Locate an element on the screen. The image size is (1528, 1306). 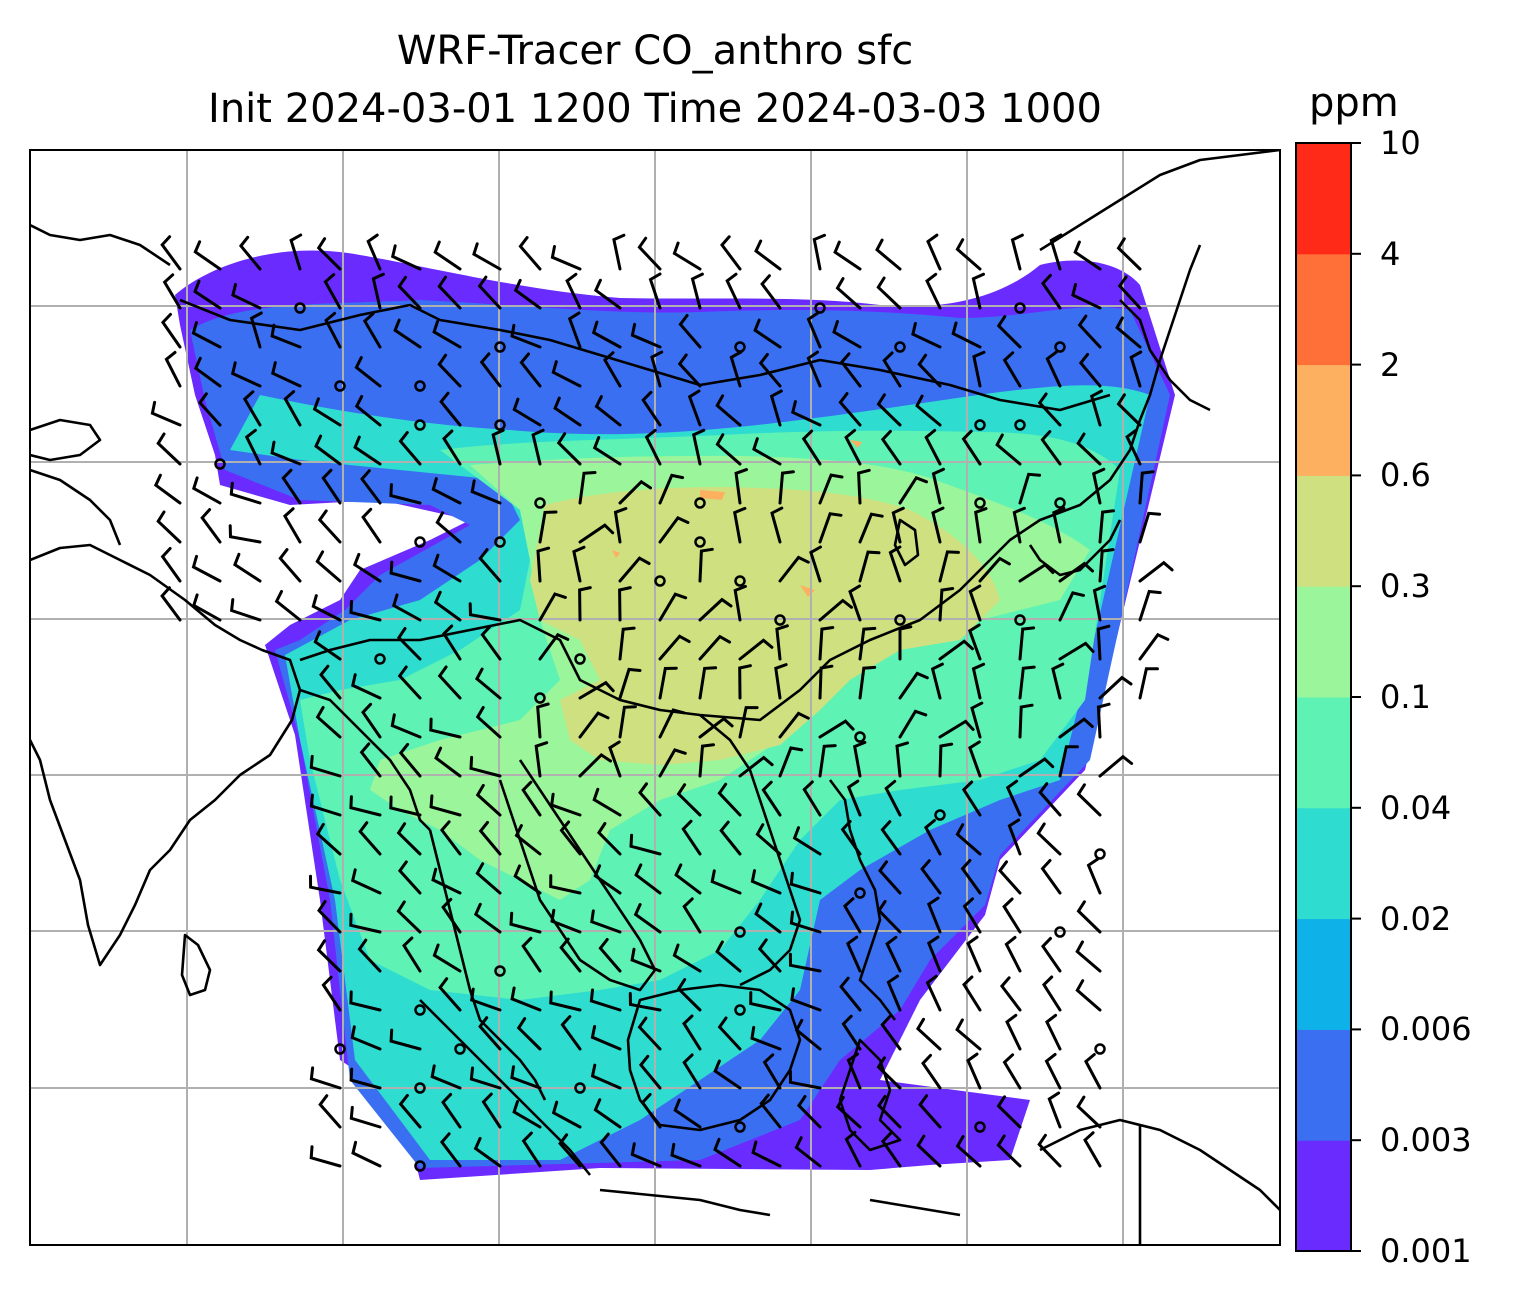
colorbar-tick-label: 10 is located at coordinates (1400, 143).